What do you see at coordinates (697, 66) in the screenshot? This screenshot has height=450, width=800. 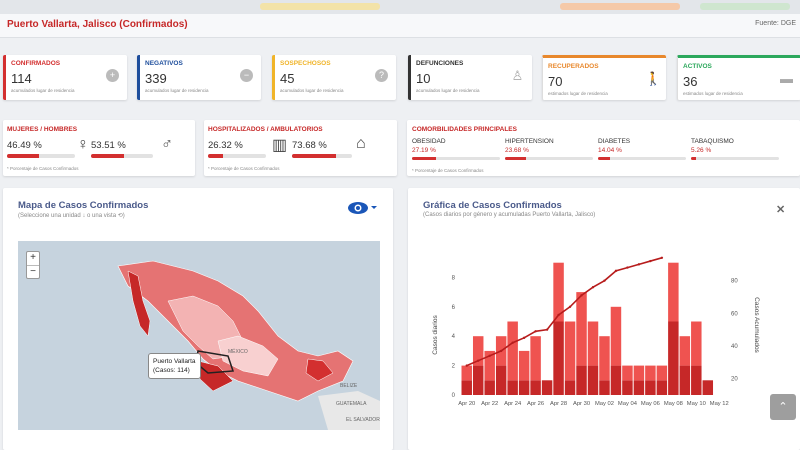 I see `kpi-label: ACTIVOS` at bounding box center [697, 66].